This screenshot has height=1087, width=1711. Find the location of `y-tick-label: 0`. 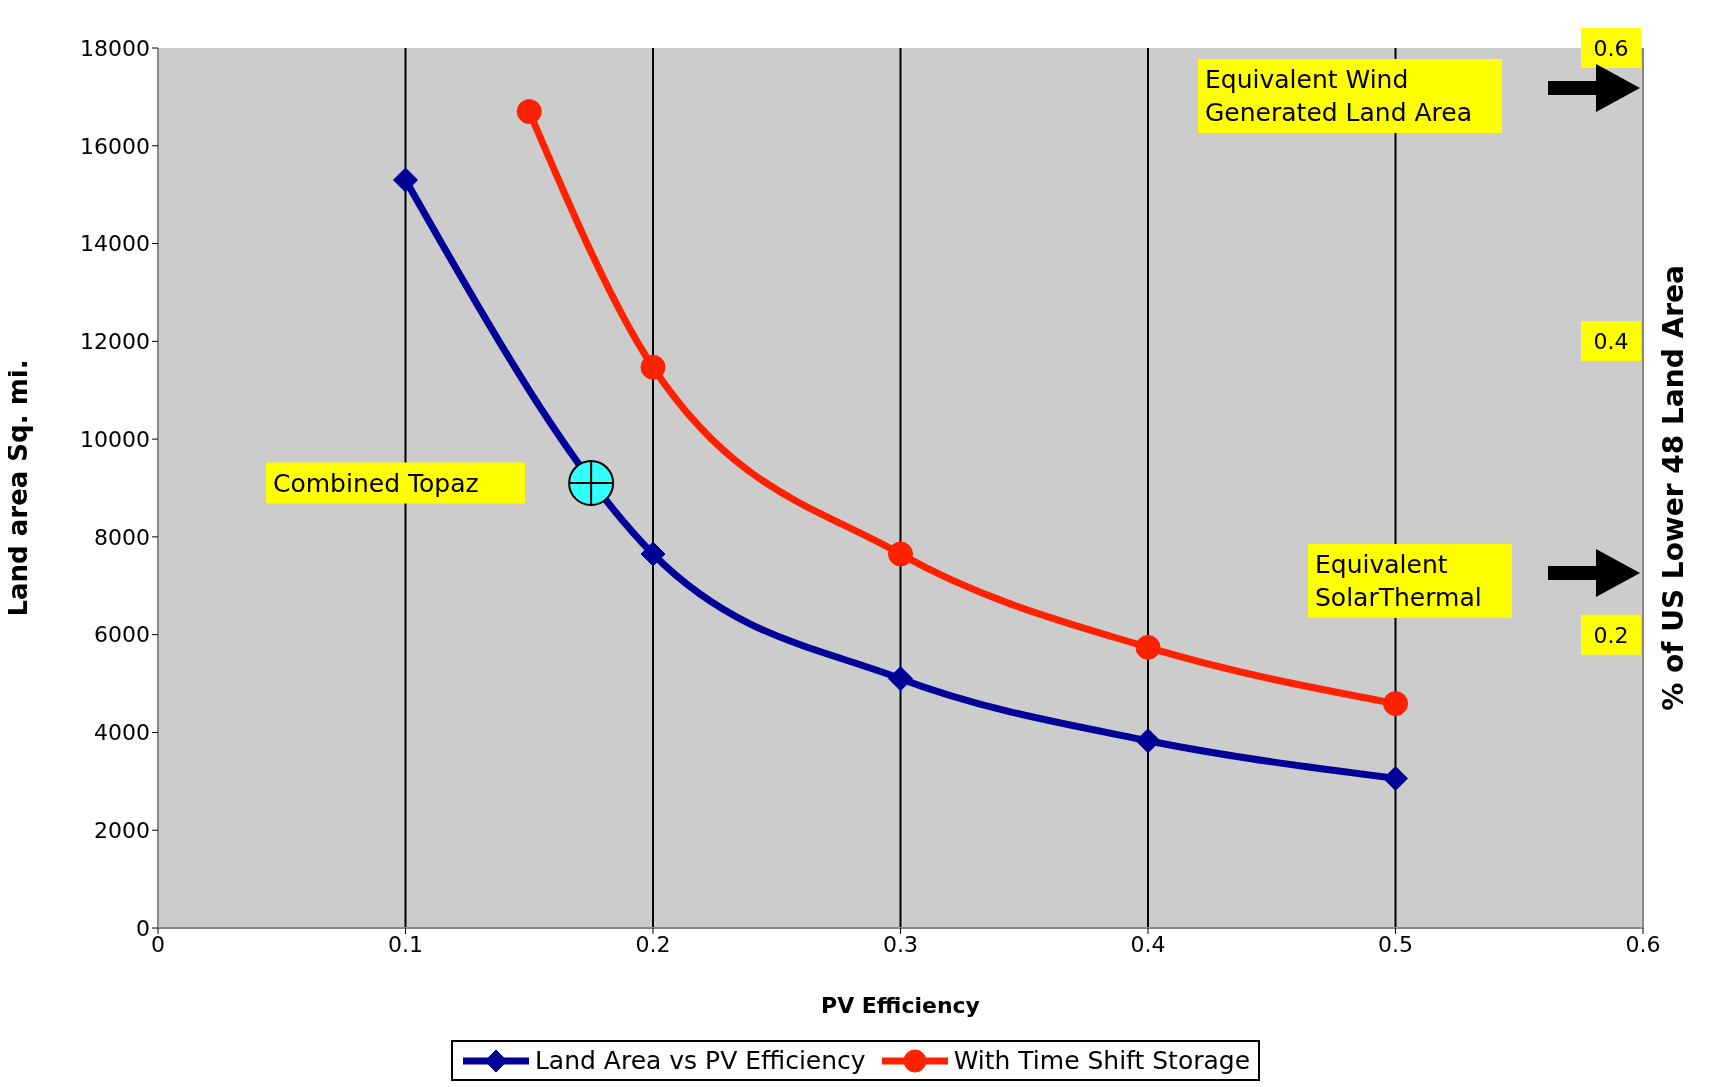

y-tick-label: 0 is located at coordinates (143, 928).